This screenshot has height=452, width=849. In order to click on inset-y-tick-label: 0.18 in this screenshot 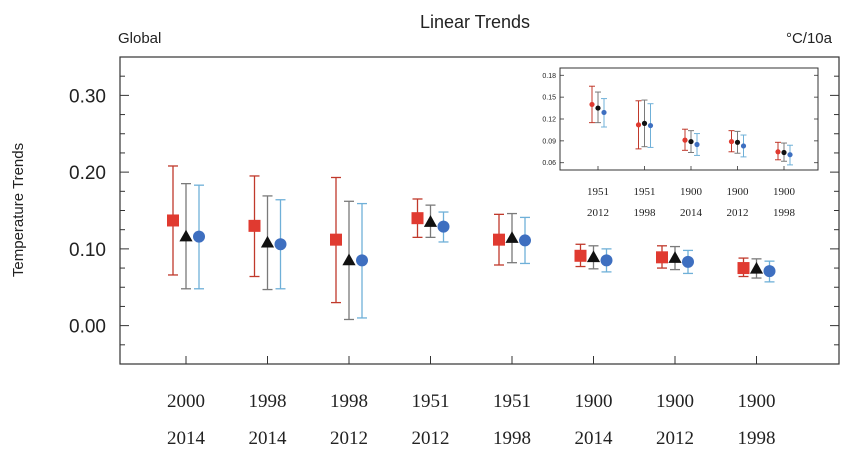, I will do `click(549, 76)`.